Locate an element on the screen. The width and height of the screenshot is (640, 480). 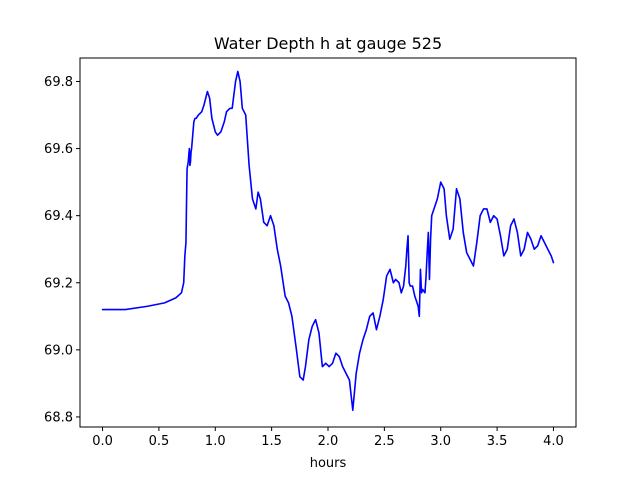
x-tick-label: 1.5 is located at coordinates (271, 441).